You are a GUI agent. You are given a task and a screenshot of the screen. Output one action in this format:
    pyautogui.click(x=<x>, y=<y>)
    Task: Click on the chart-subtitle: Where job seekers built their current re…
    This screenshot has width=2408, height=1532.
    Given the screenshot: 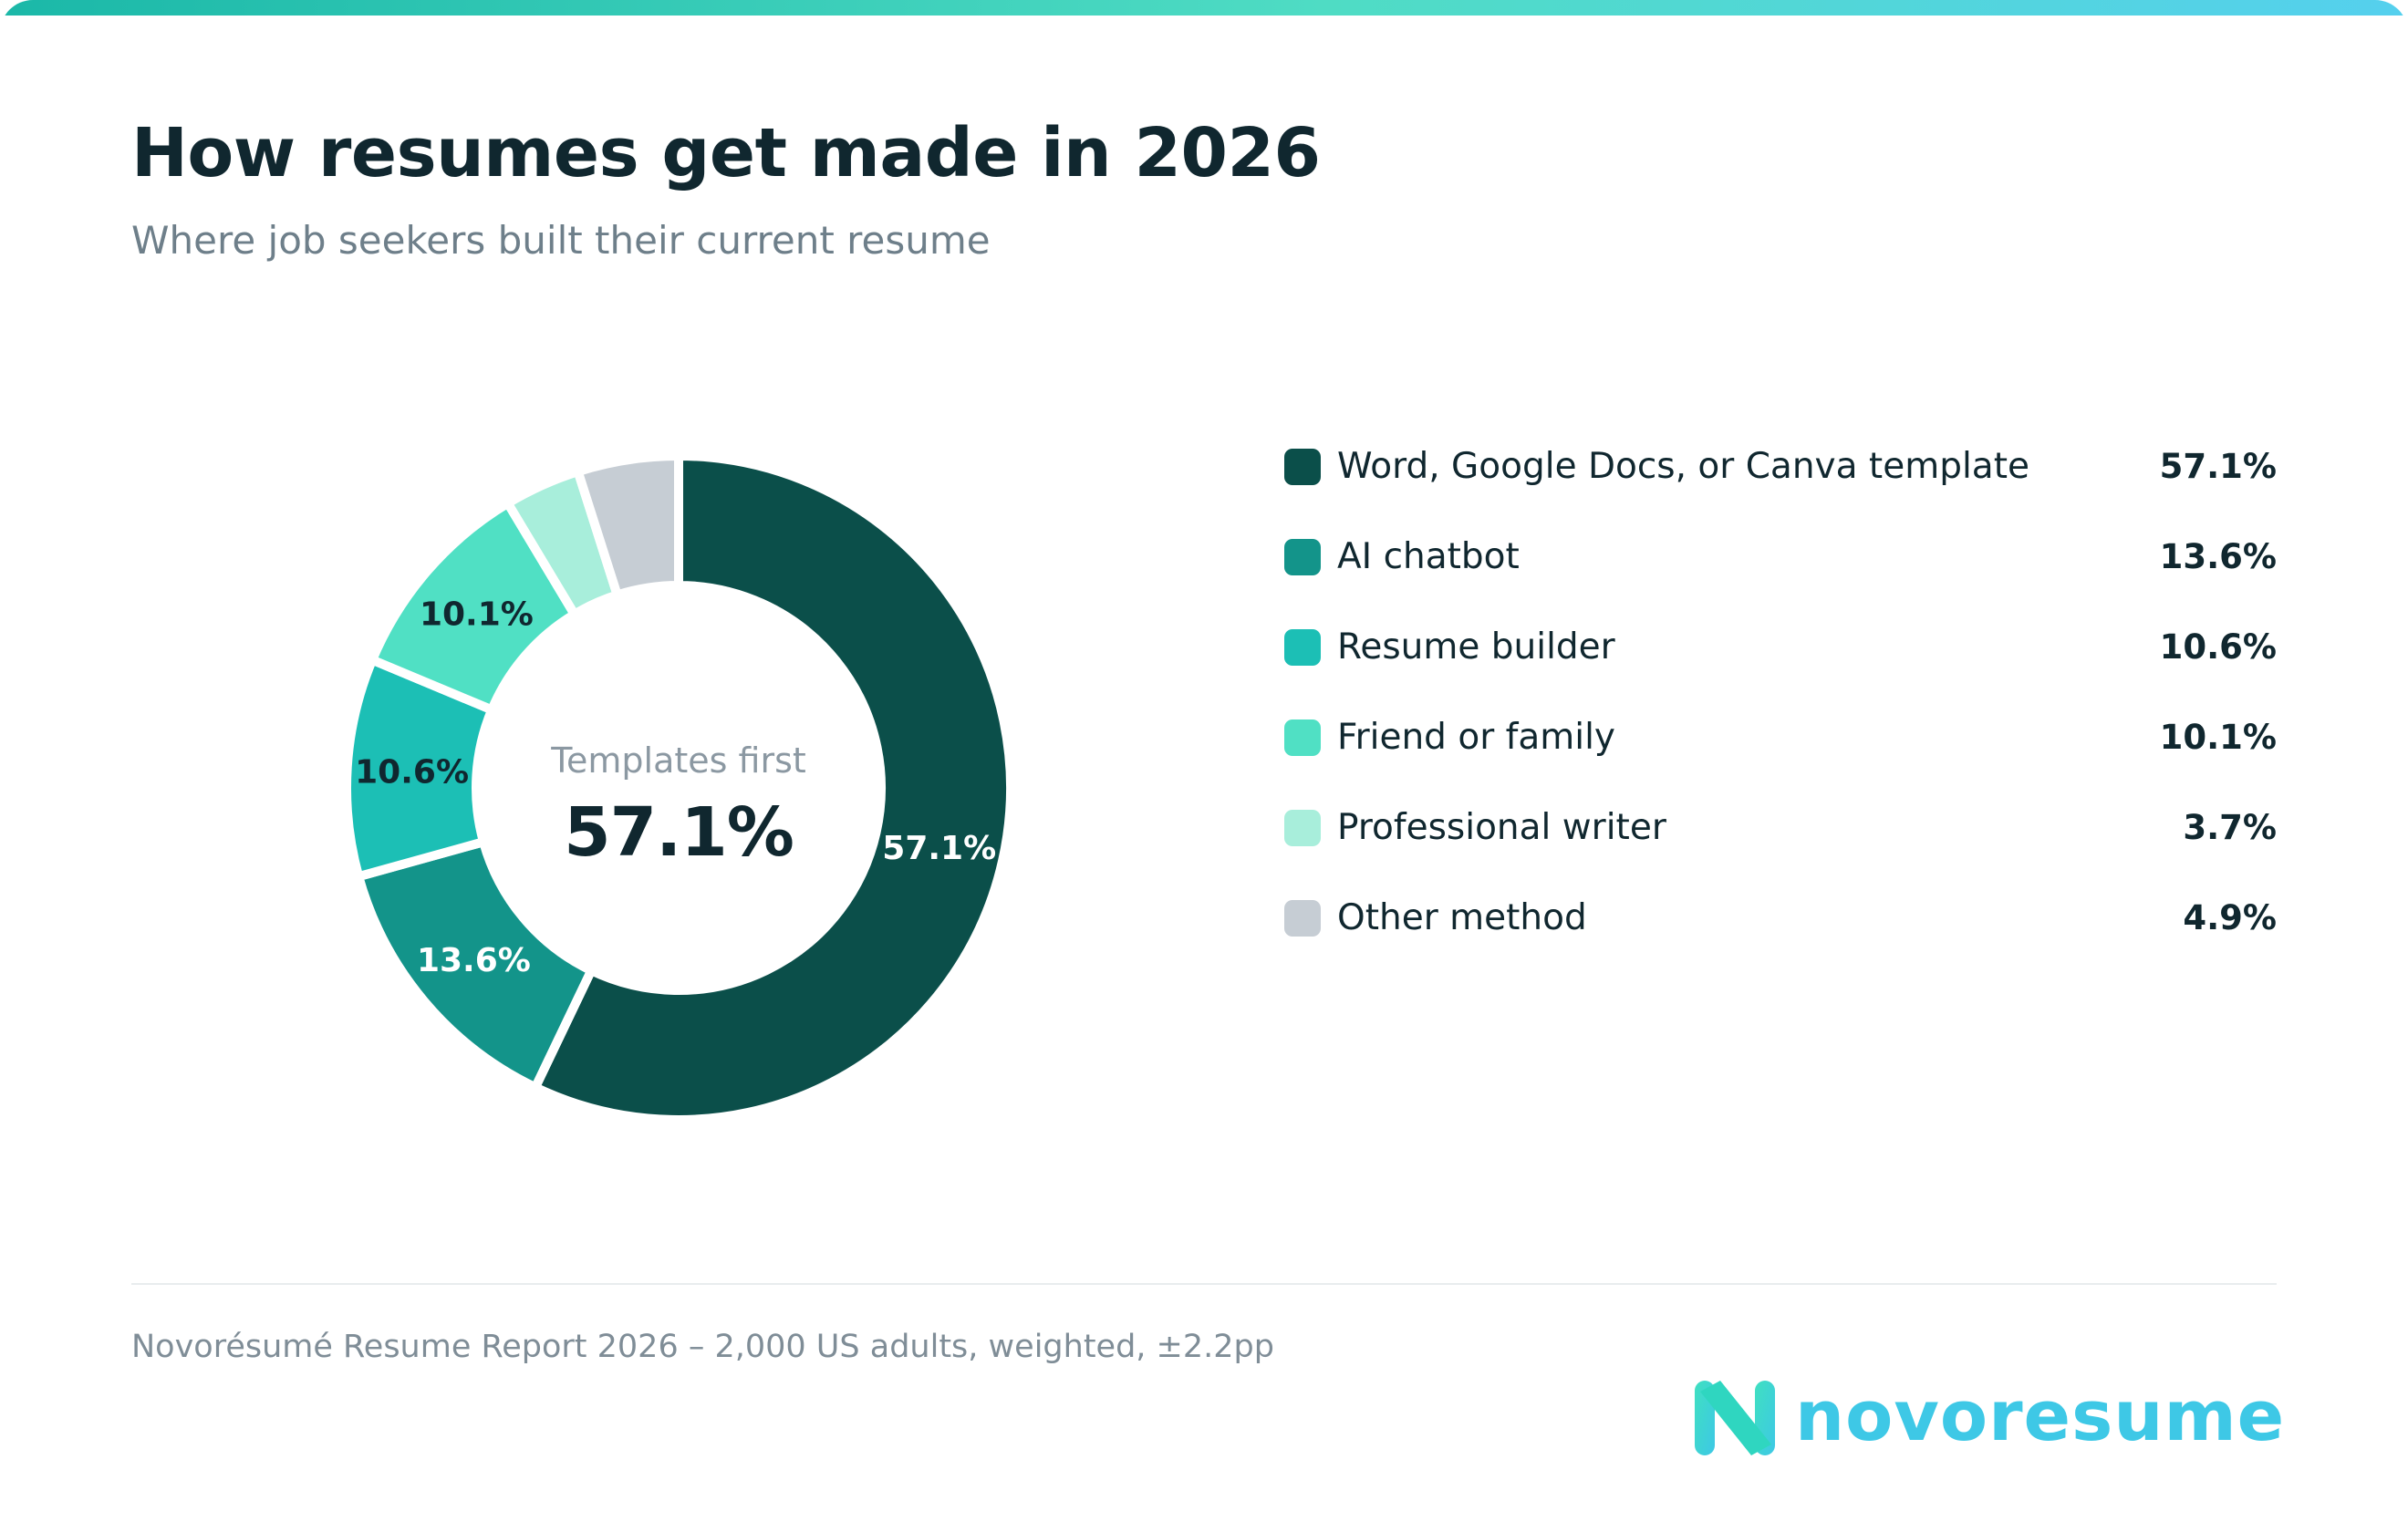 What is the action you would take?
    pyautogui.click(x=561, y=240)
    